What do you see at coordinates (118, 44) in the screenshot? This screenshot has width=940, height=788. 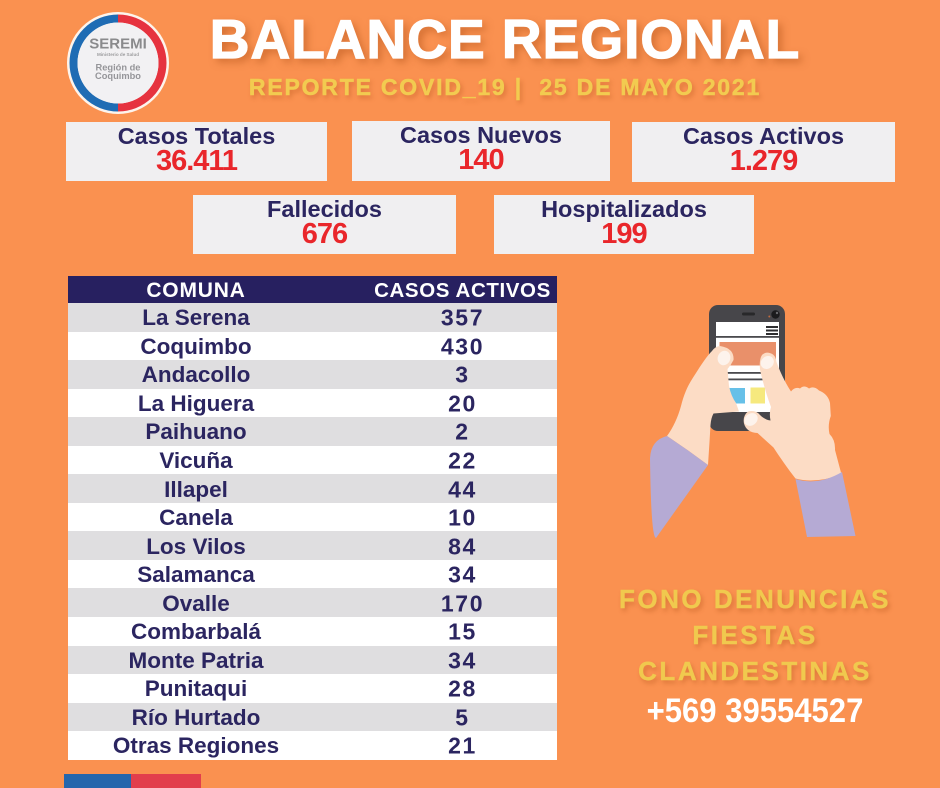 I see `svg-text: SEREMI` at bounding box center [118, 44].